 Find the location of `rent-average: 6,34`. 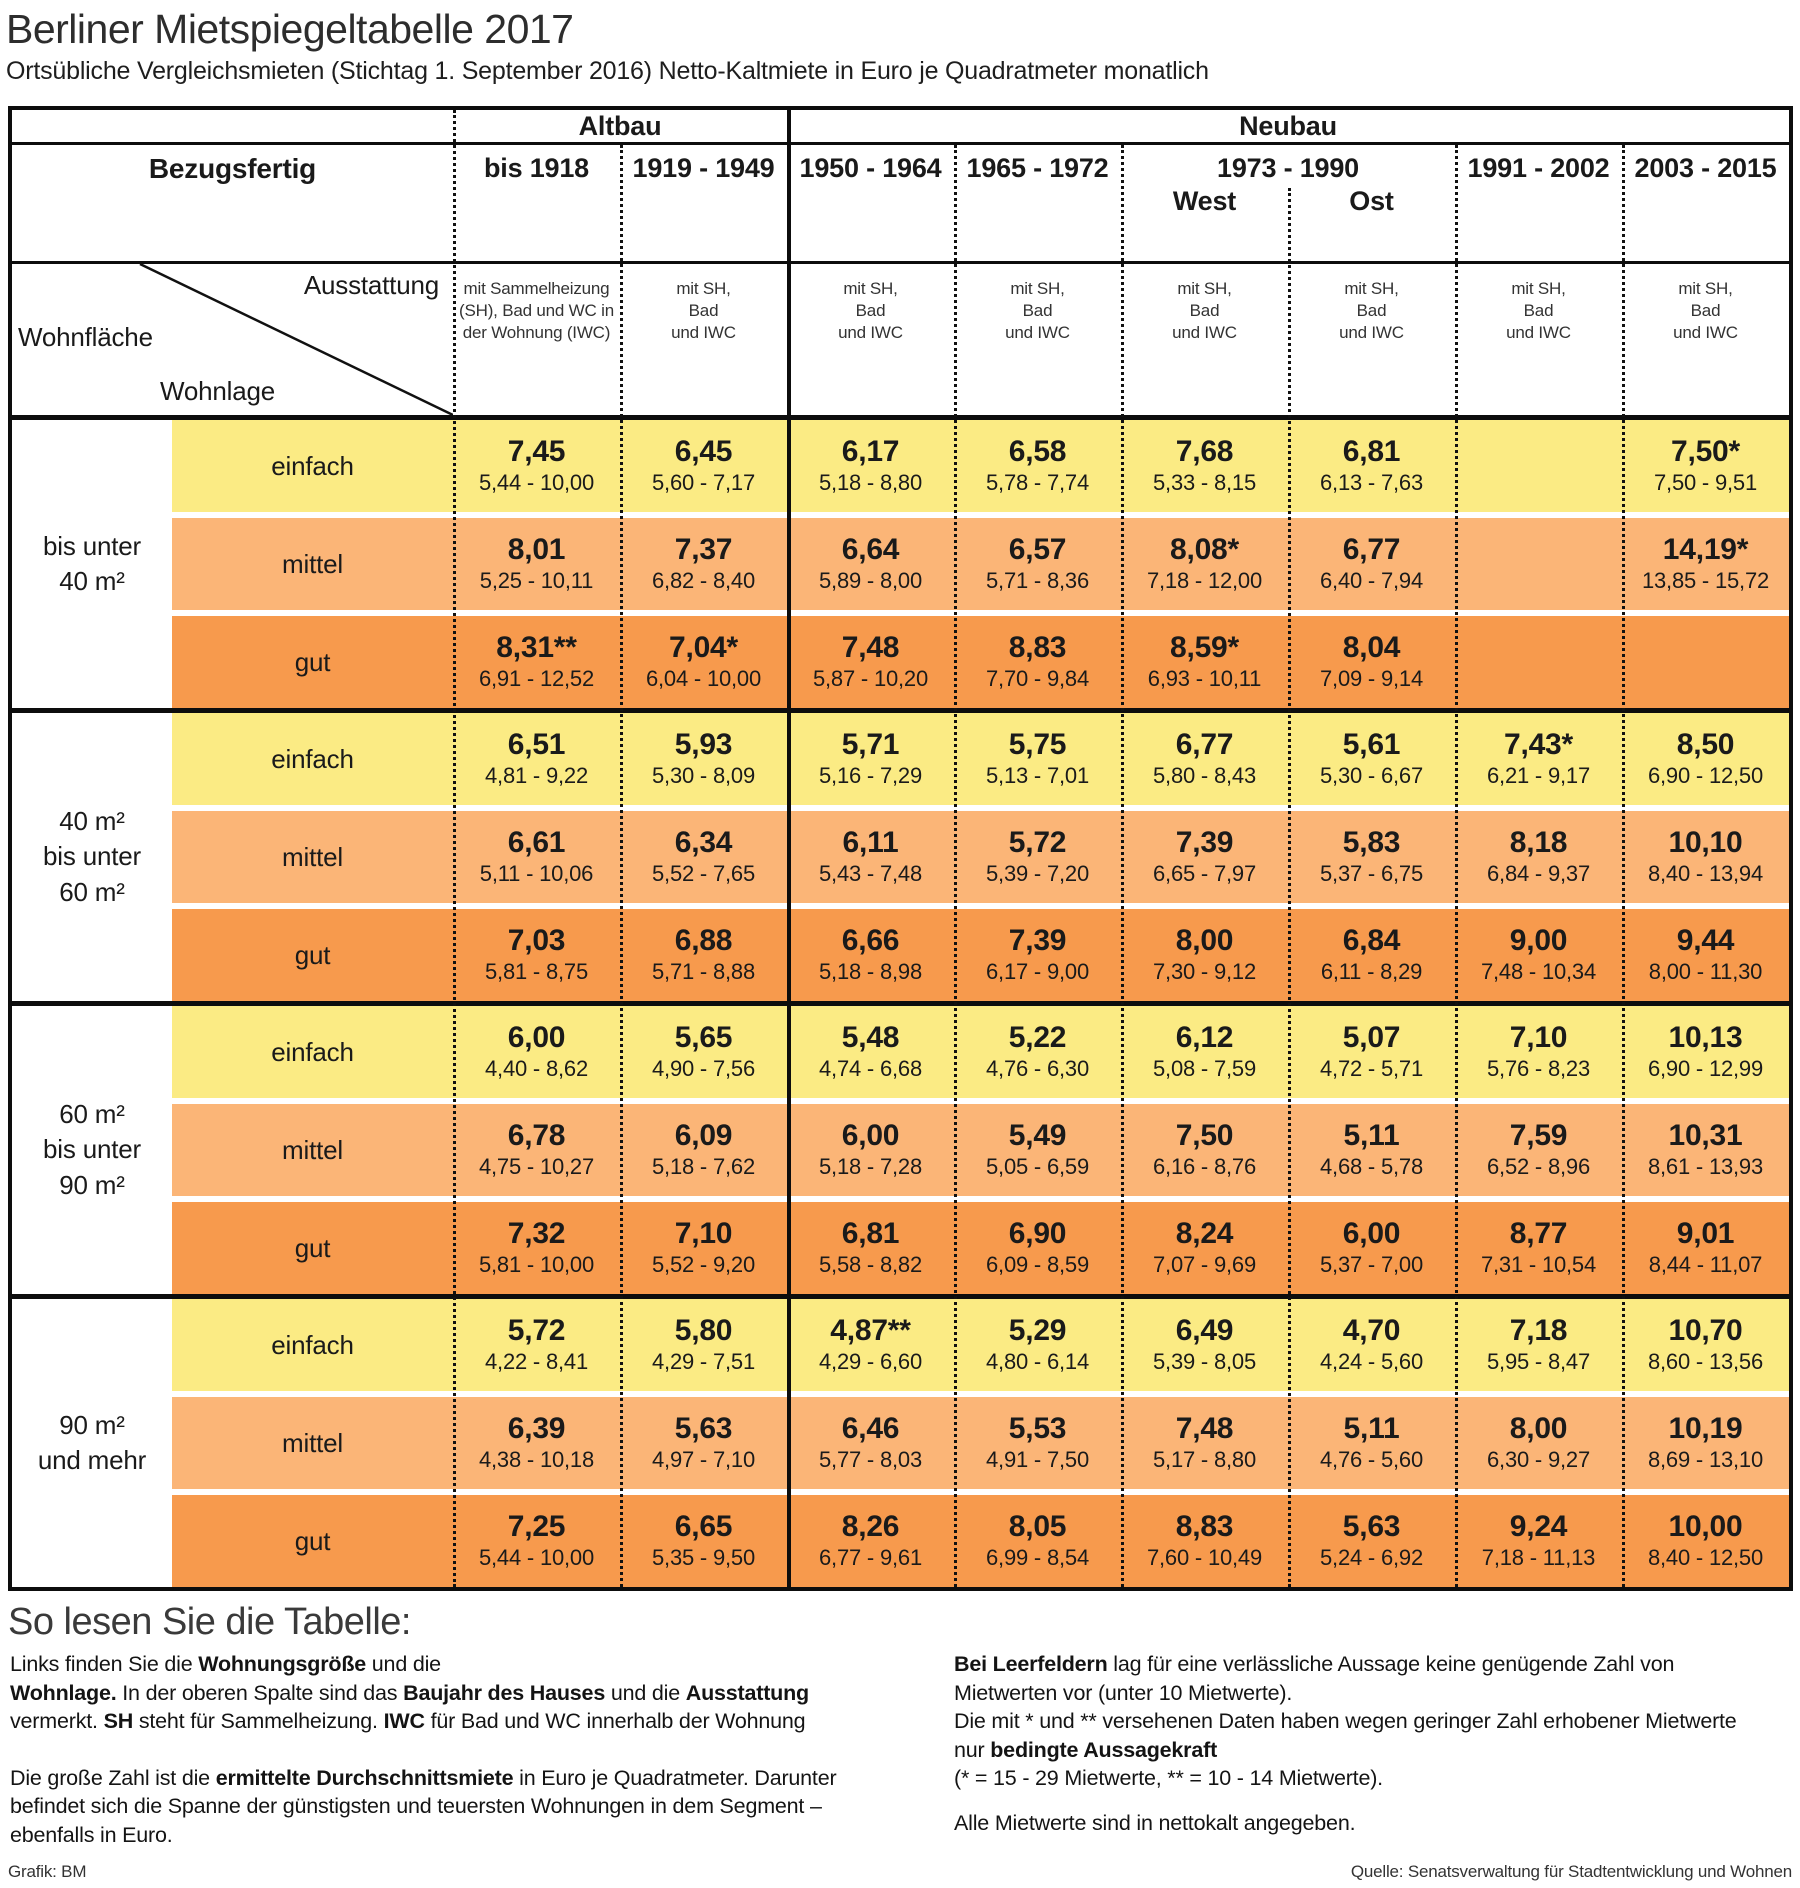

rent-average: 6,34 is located at coordinates (703, 842).